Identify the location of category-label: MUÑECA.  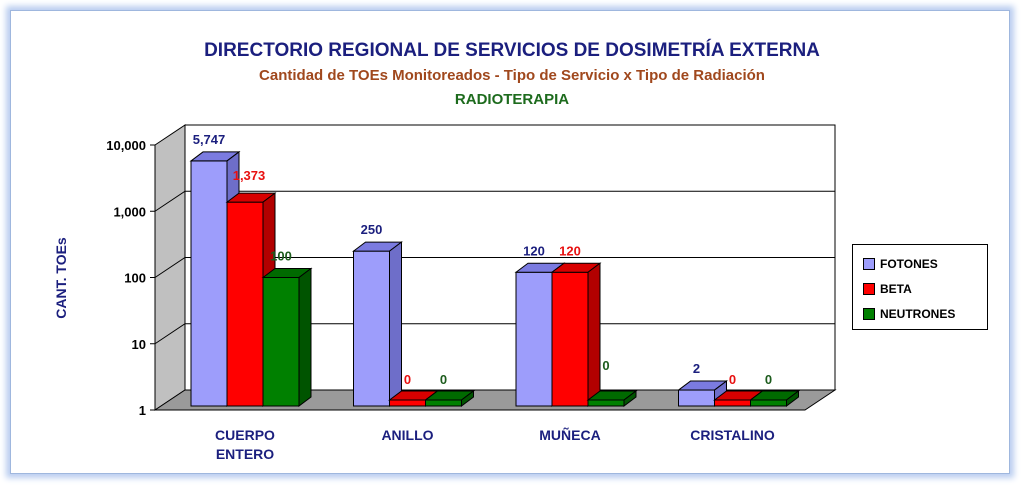
(569, 434).